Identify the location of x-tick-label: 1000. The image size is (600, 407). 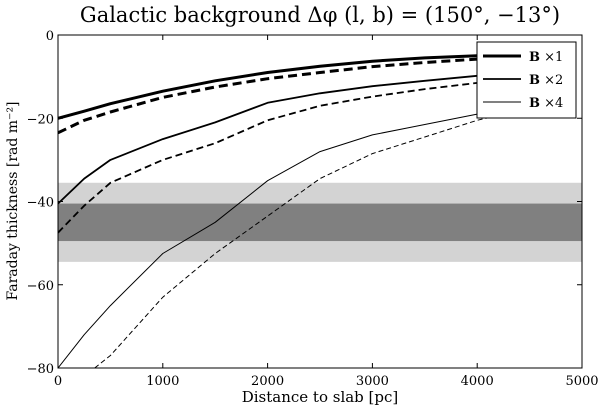
(162, 381).